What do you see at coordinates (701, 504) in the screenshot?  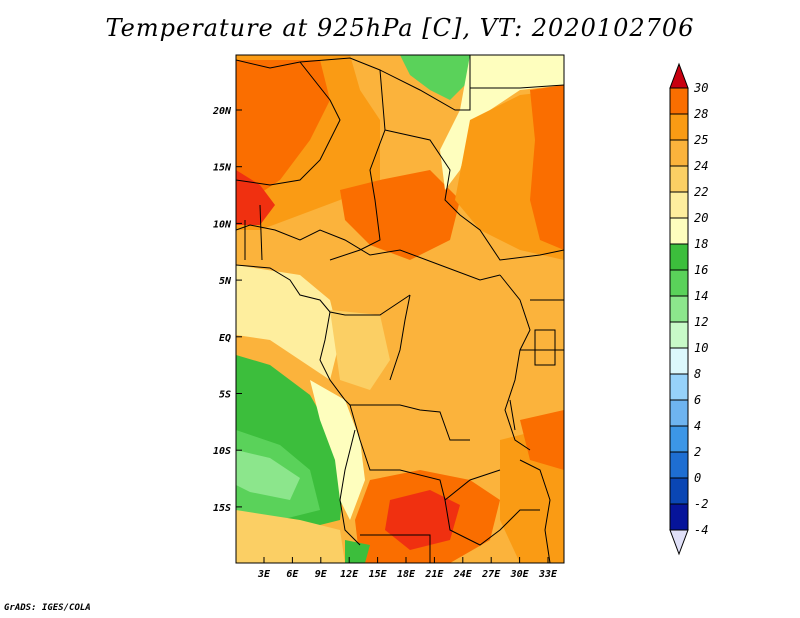 I see `colorbar-label: -2` at bounding box center [701, 504].